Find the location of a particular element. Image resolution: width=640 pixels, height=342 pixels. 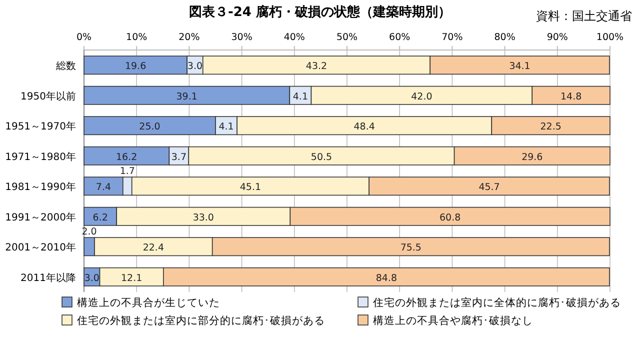

legend-label: 住宅の外観または室内に部分的に腐朽･破損がある is located at coordinates (201, 320).